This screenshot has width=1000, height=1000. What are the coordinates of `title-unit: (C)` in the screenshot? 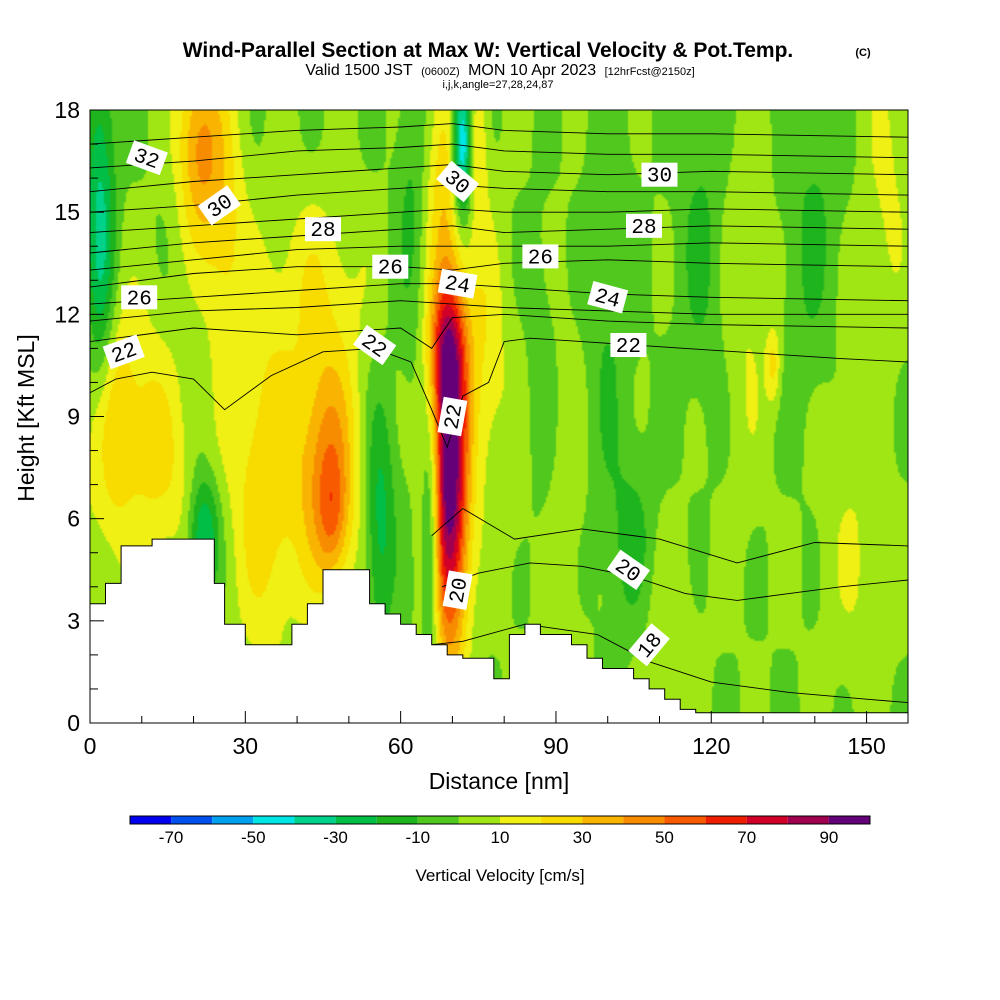 It's located at (863, 53).